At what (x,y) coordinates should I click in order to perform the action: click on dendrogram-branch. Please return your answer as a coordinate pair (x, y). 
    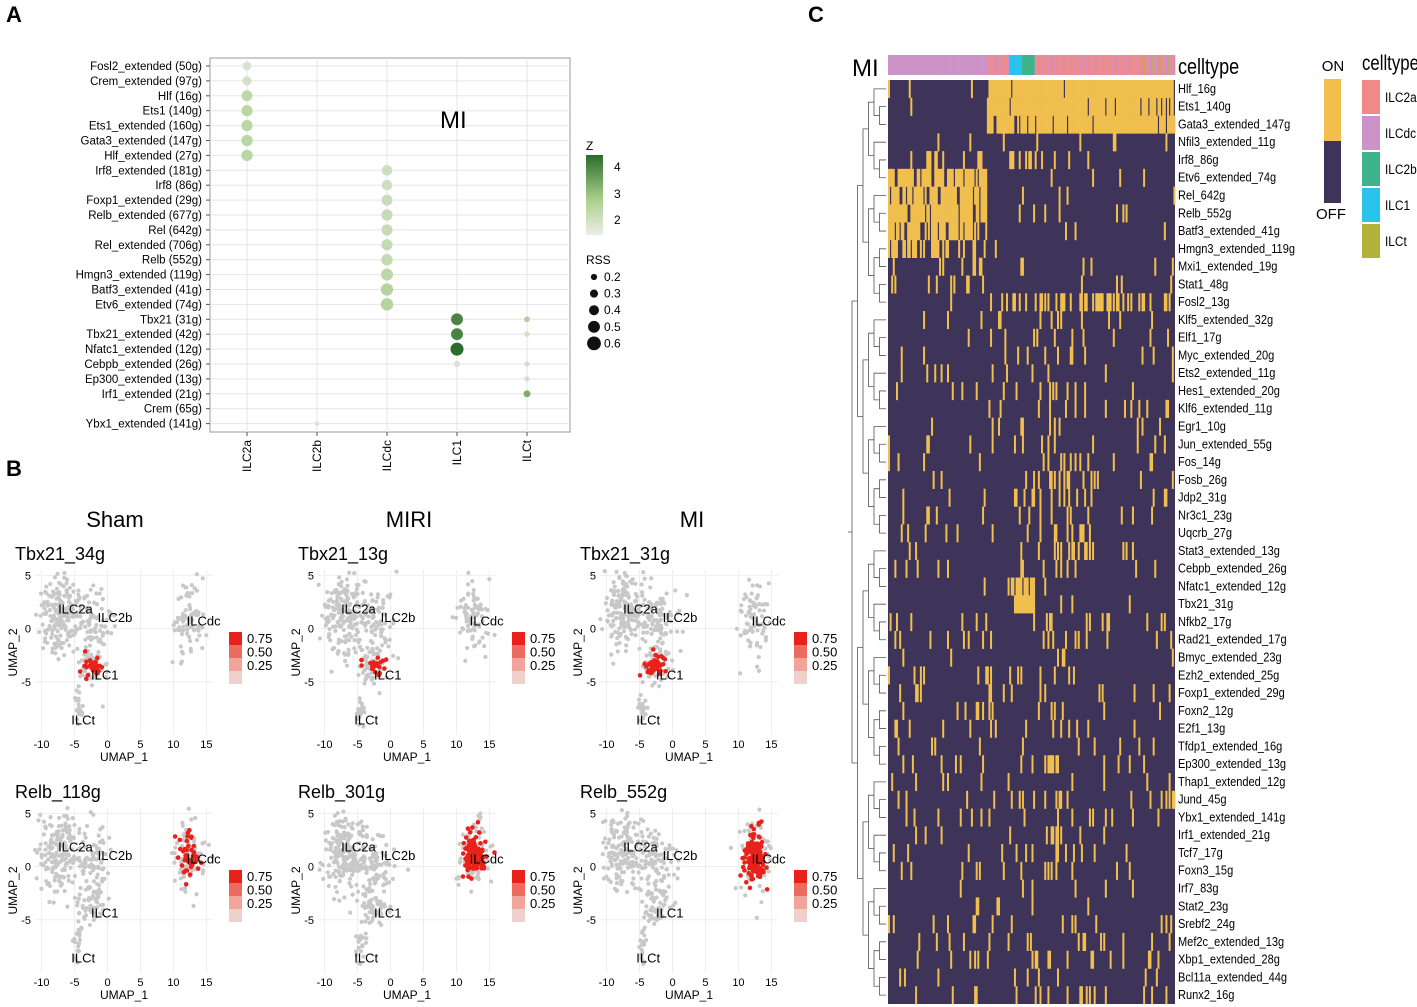
    Looking at the image, I should click on (871, 473).